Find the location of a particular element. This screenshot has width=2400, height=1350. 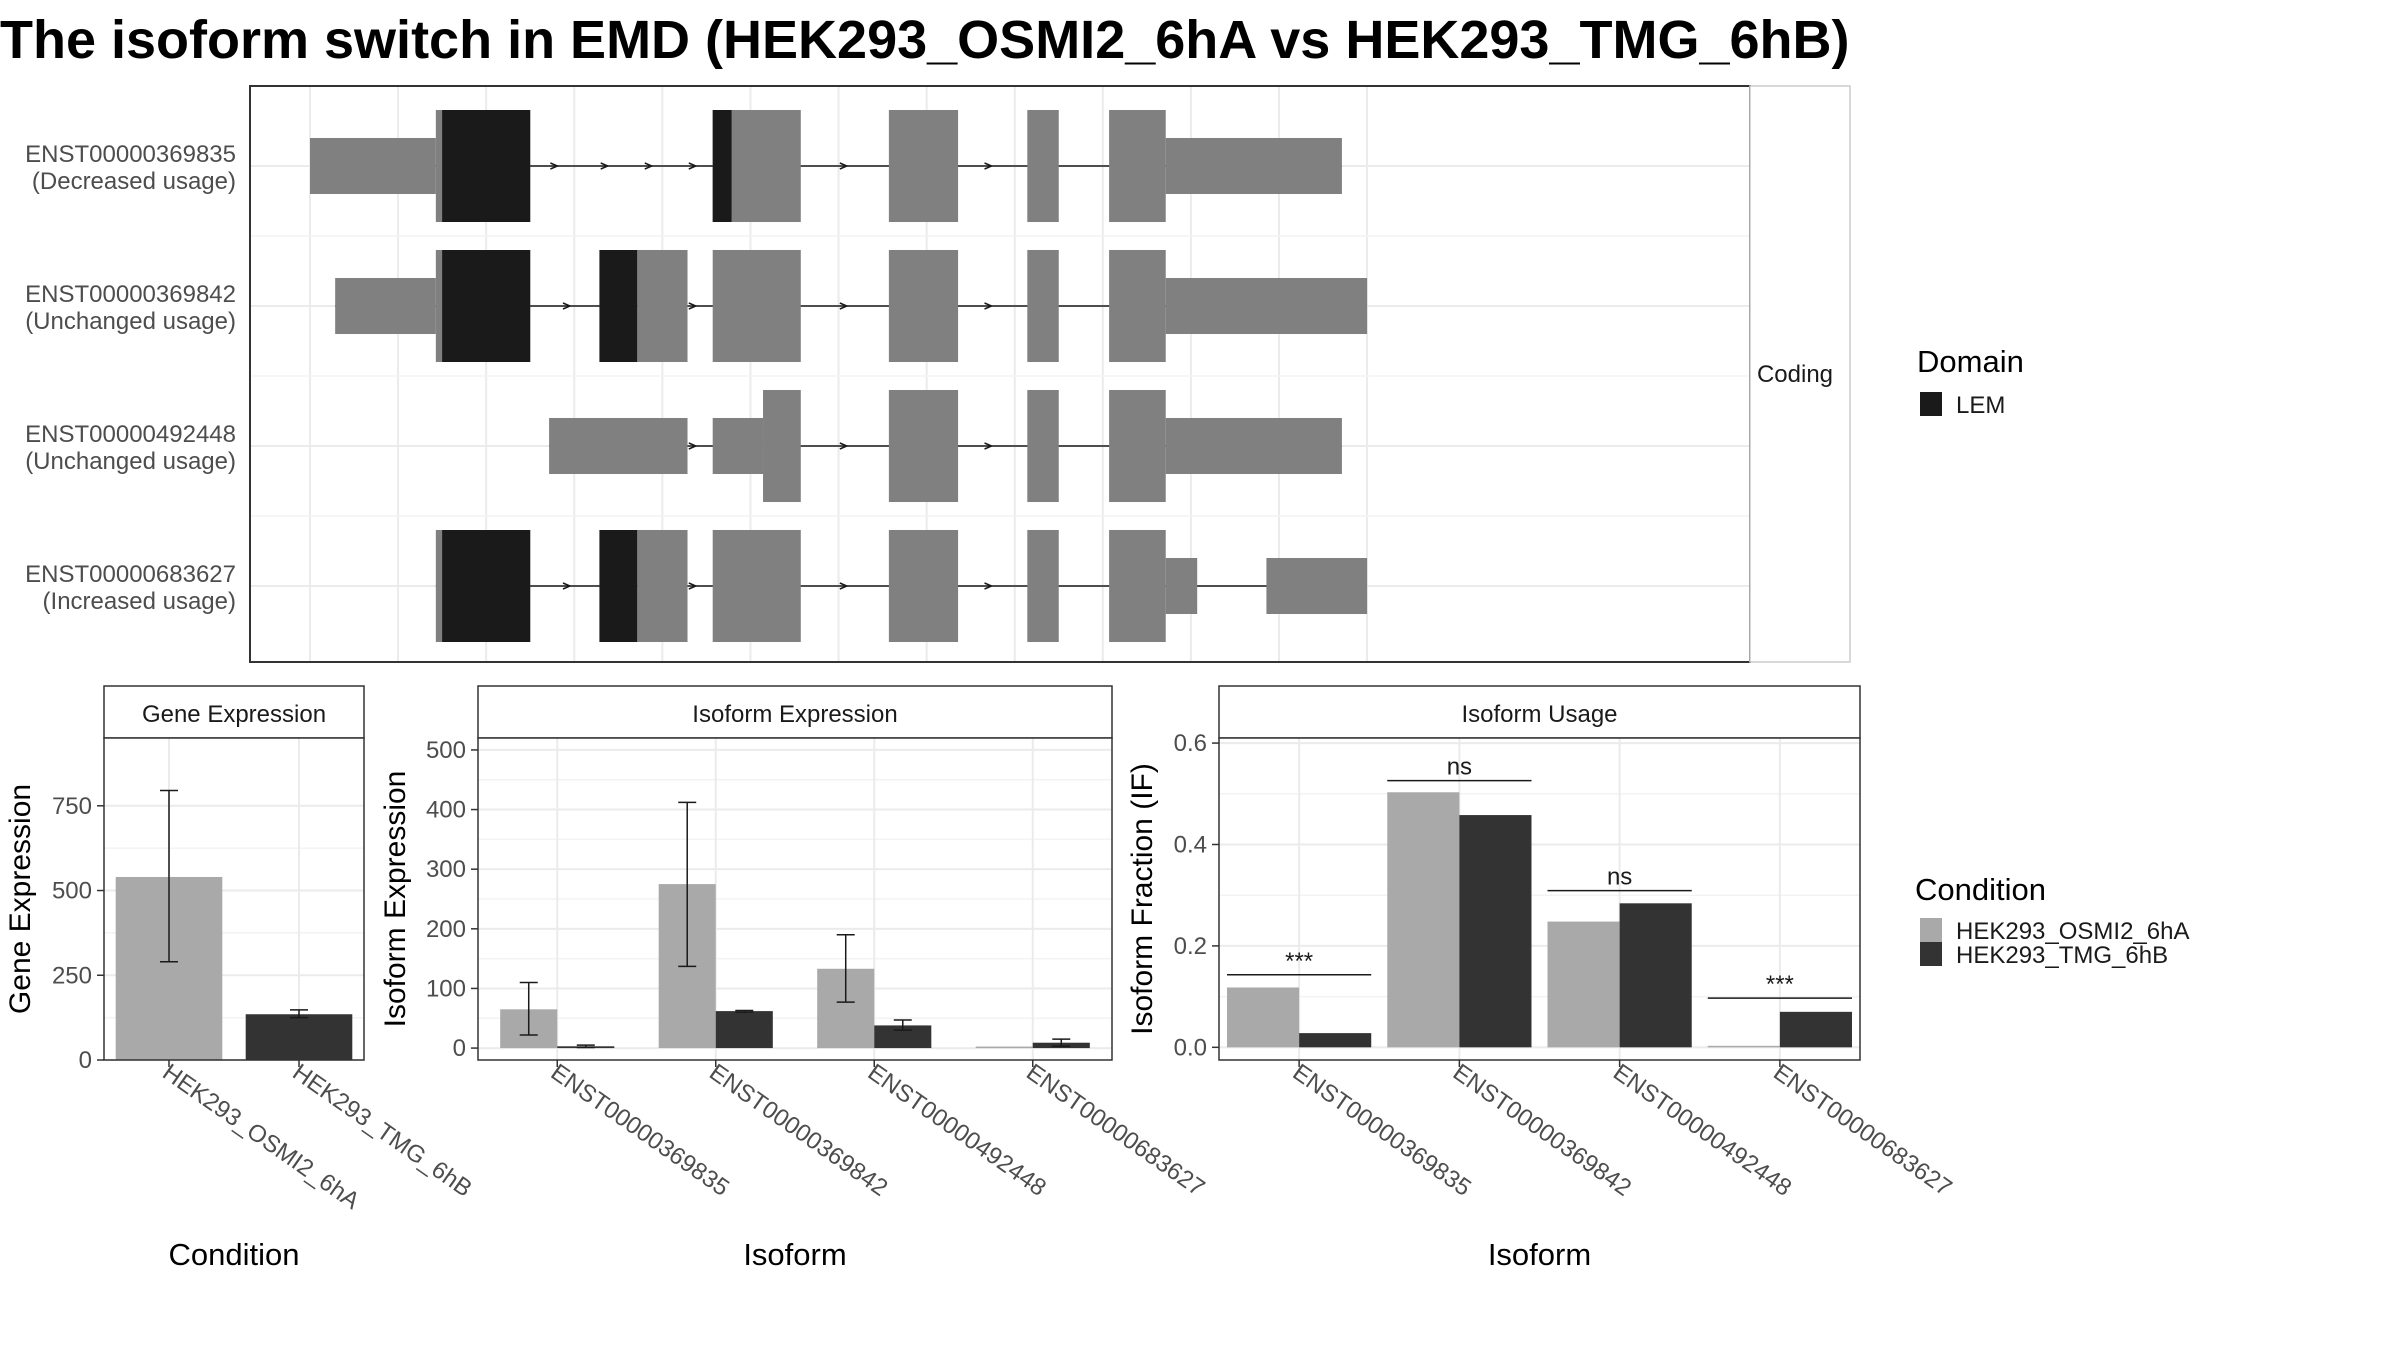

coding-facet-strip is located at coordinates (1800, 374).